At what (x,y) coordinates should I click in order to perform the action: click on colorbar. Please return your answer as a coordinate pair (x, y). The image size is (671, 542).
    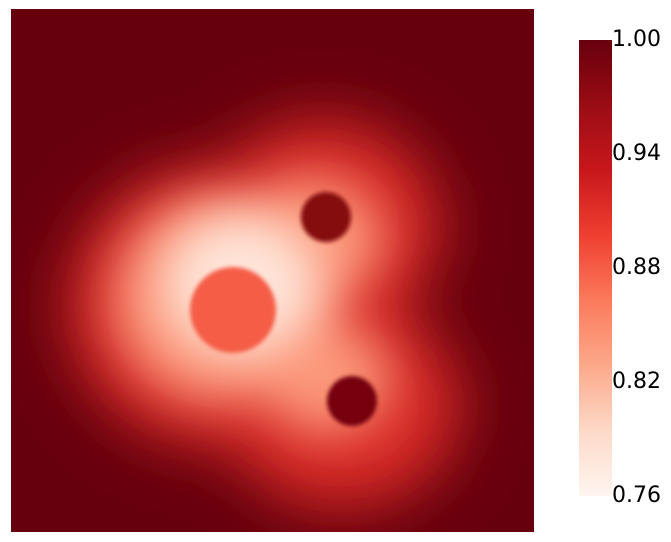
    Looking at the image, I should click on (595, 268).